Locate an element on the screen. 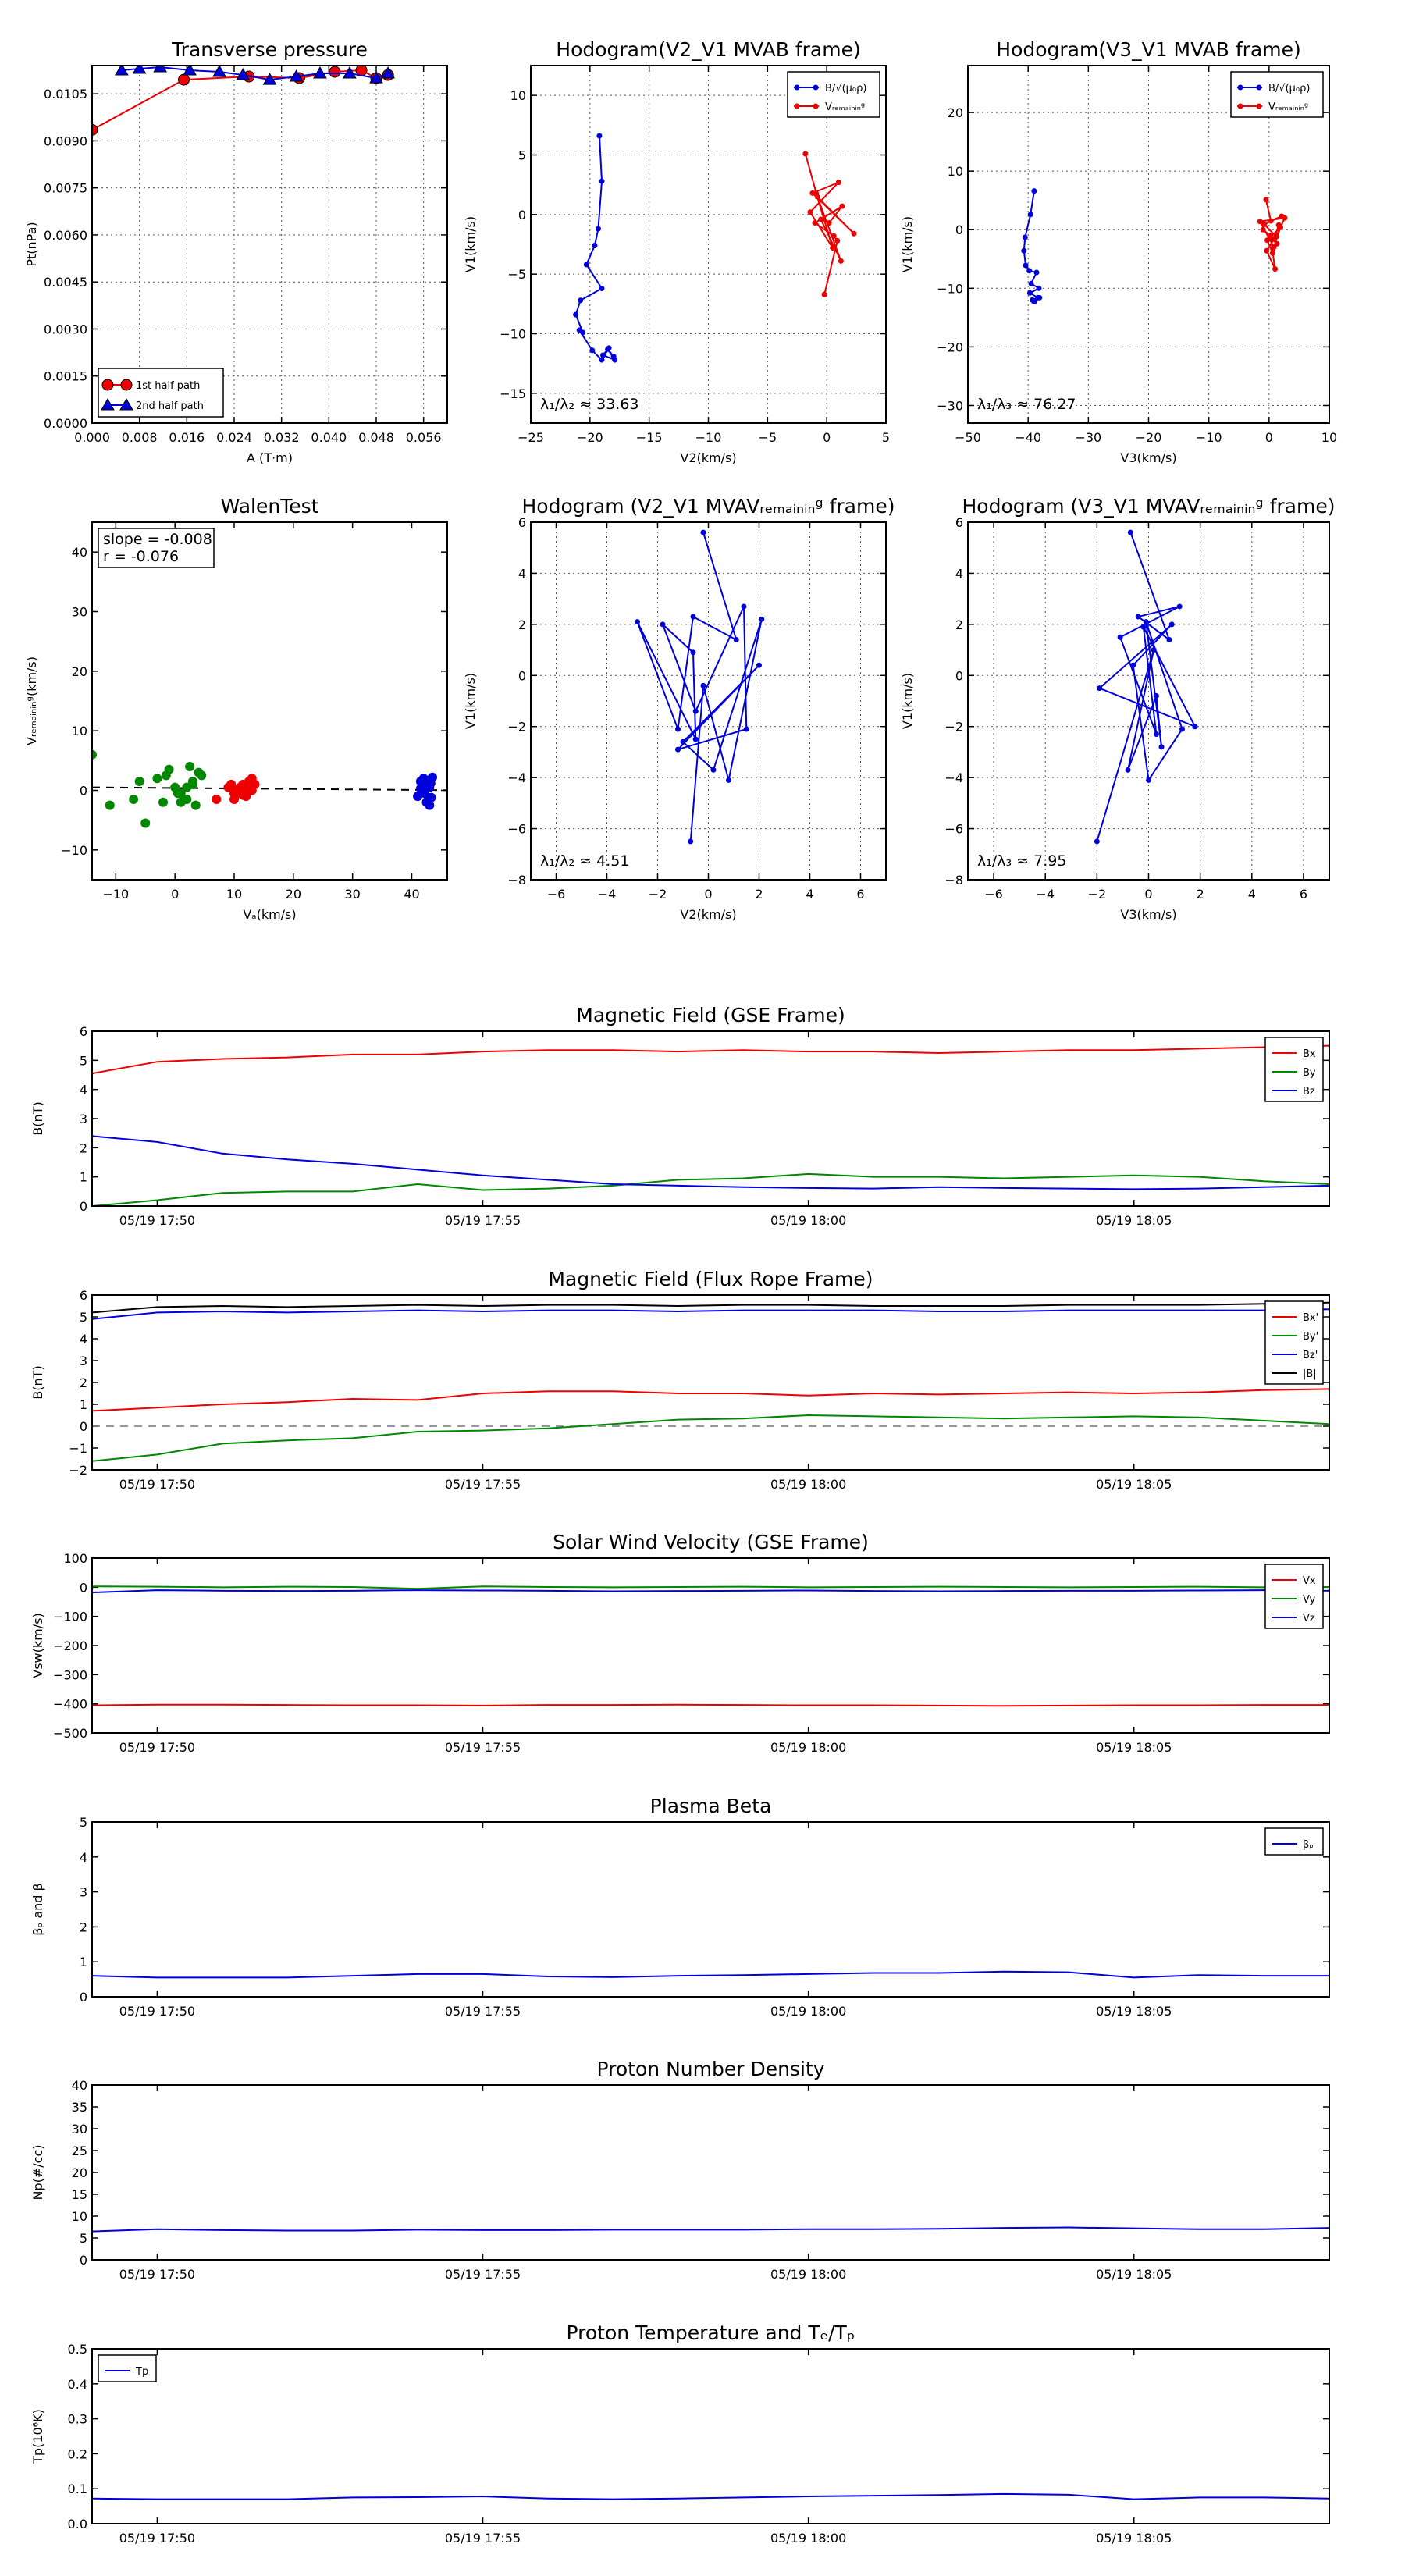 The width and height of the screenshot is (1405, 2576). chart-title: WalenTest is located at coordinates (270, 506).